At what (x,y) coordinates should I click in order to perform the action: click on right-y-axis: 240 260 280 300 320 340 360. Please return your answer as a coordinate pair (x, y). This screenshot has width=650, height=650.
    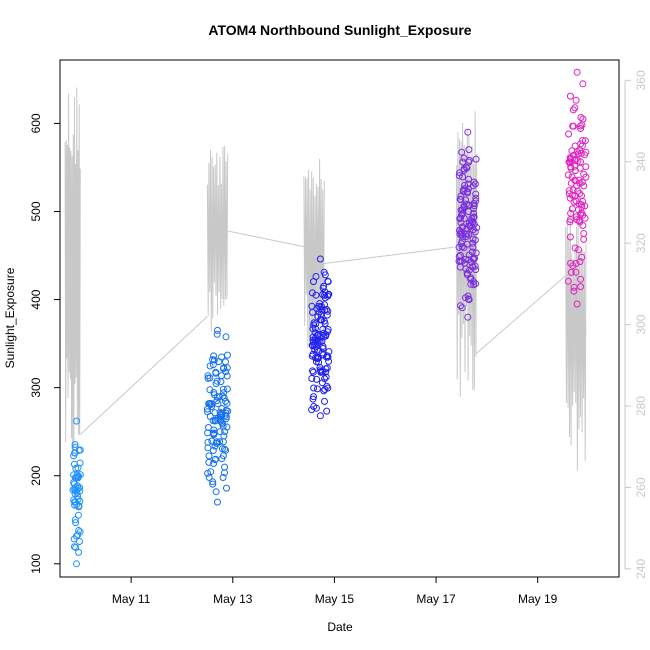
    Looking at the image, I should click on (636, 324).